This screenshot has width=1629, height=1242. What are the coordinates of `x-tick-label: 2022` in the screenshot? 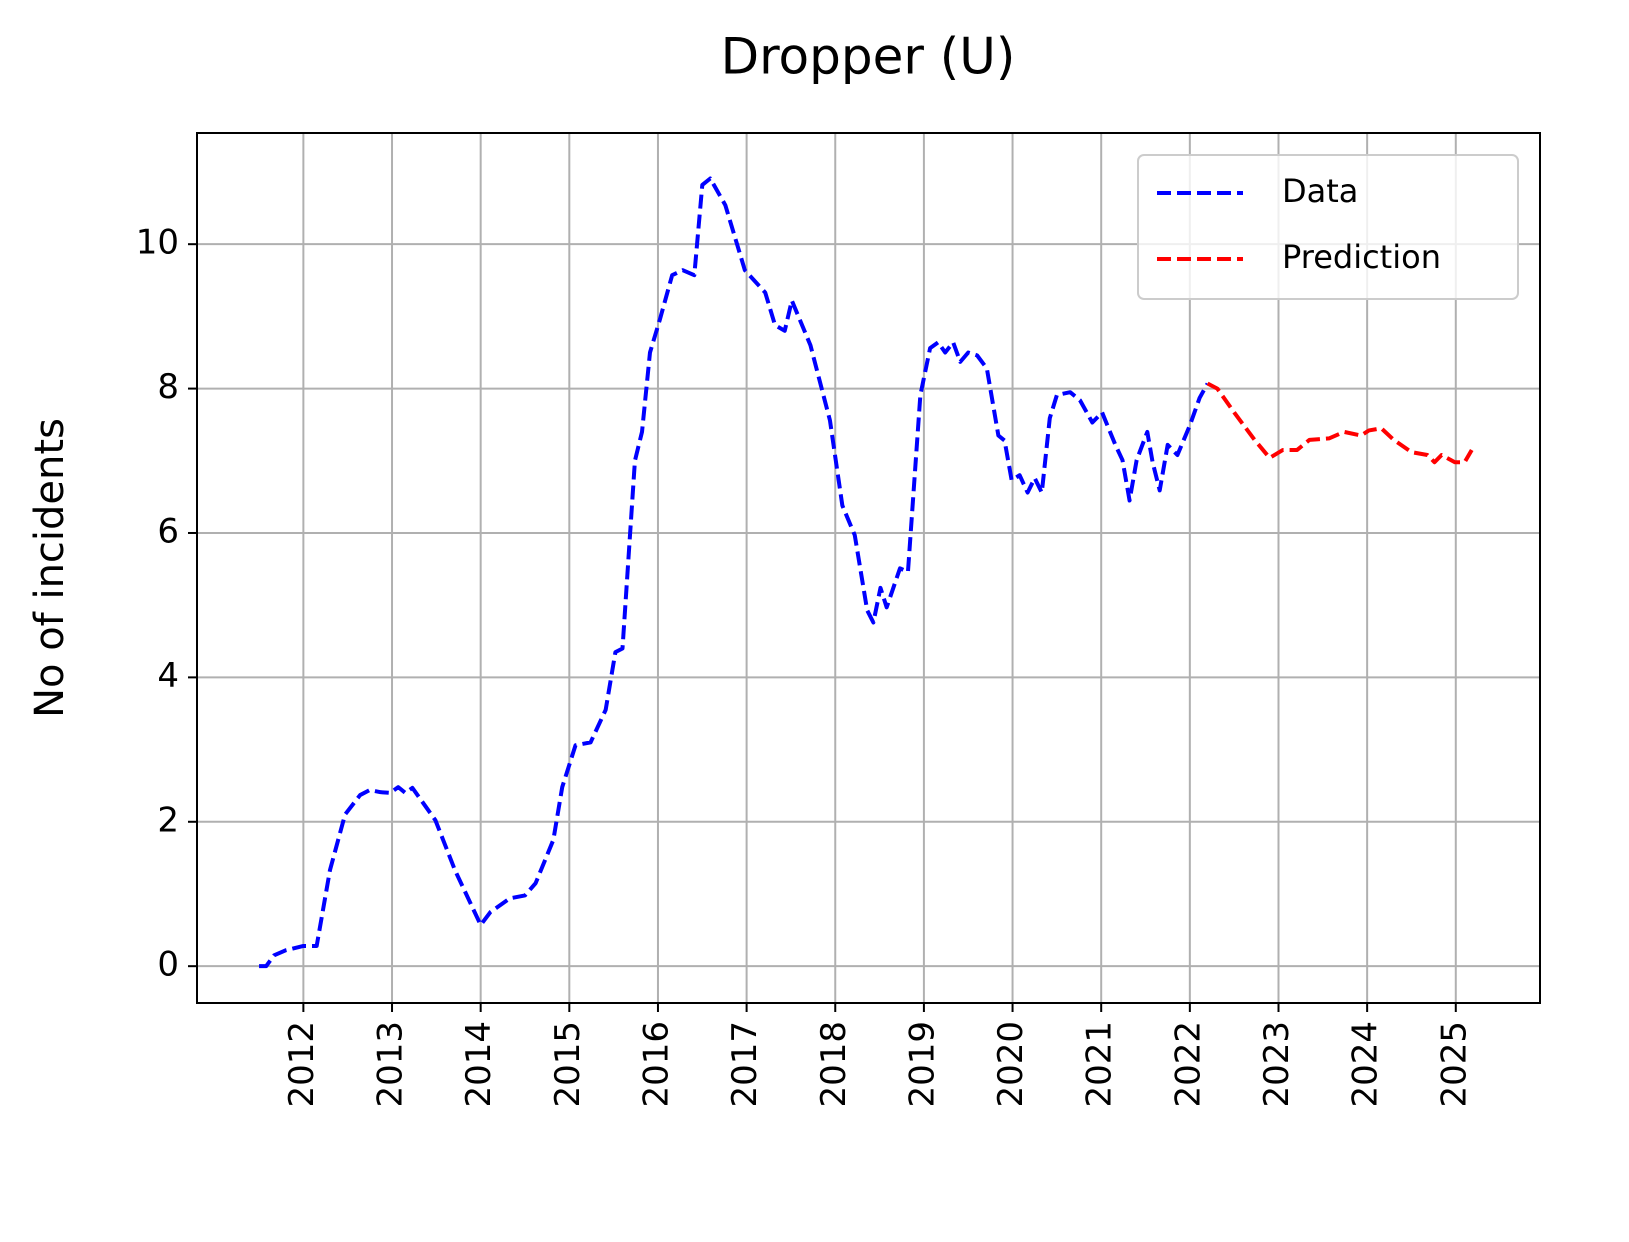 It's located at (1188, 1064).